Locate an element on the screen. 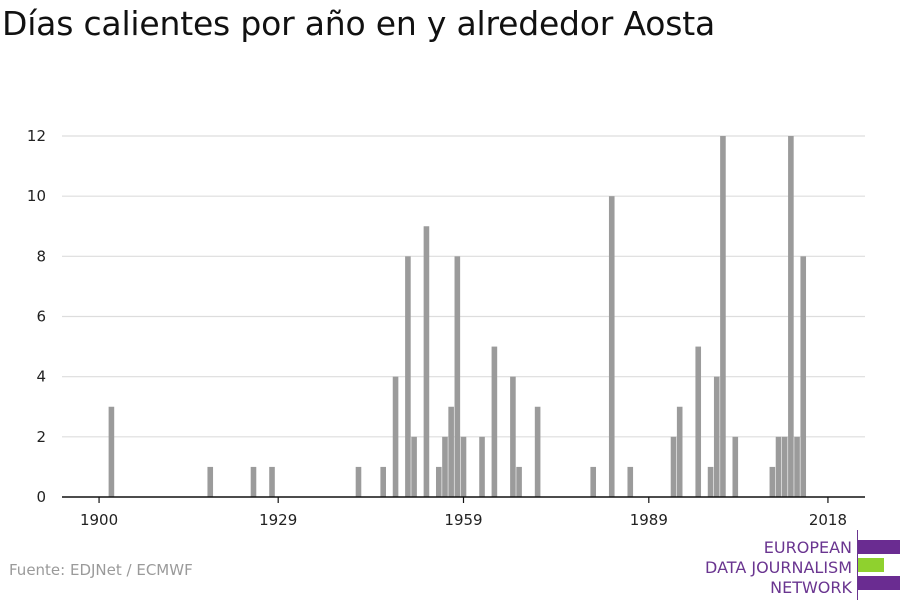 This screenshot has height=600, width=900. bar-1918 is located at coordinates (210, 481).